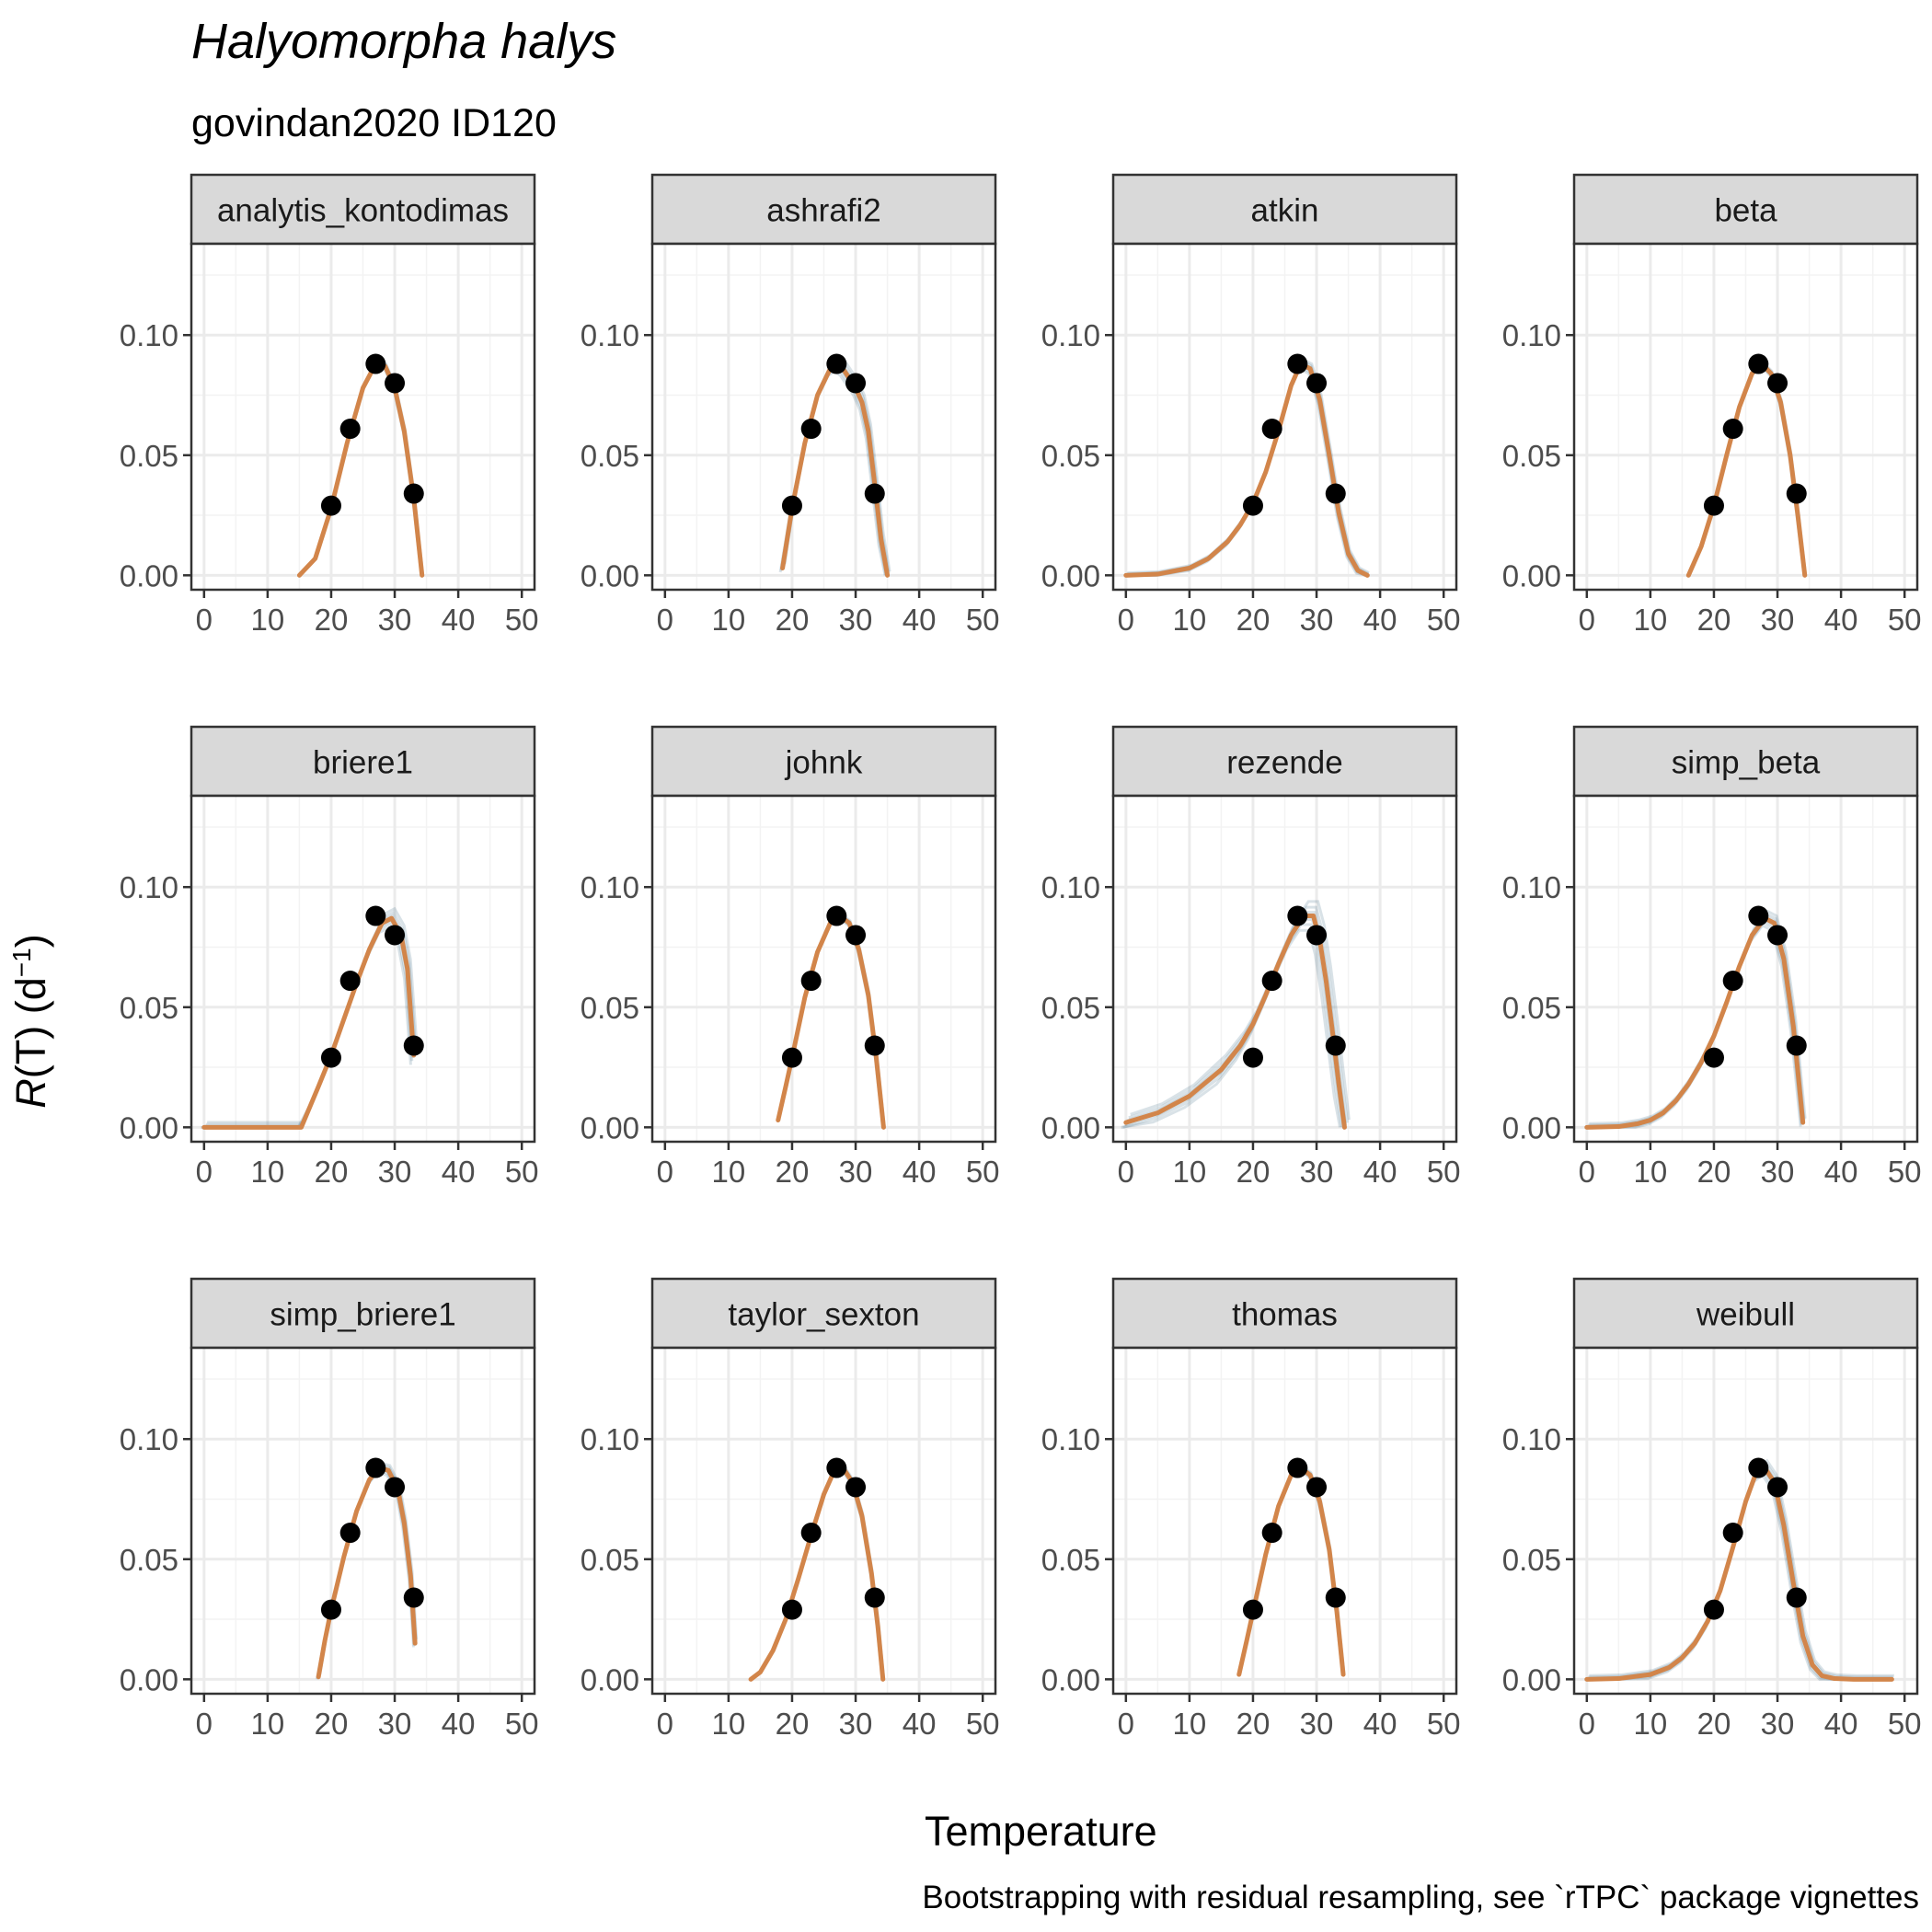 The width and height of the screenshot is (1932, 1932). Describe the element at coordinates (1284, 763) in the screenshot. I see `facet-strip-label: rezende` at that location.